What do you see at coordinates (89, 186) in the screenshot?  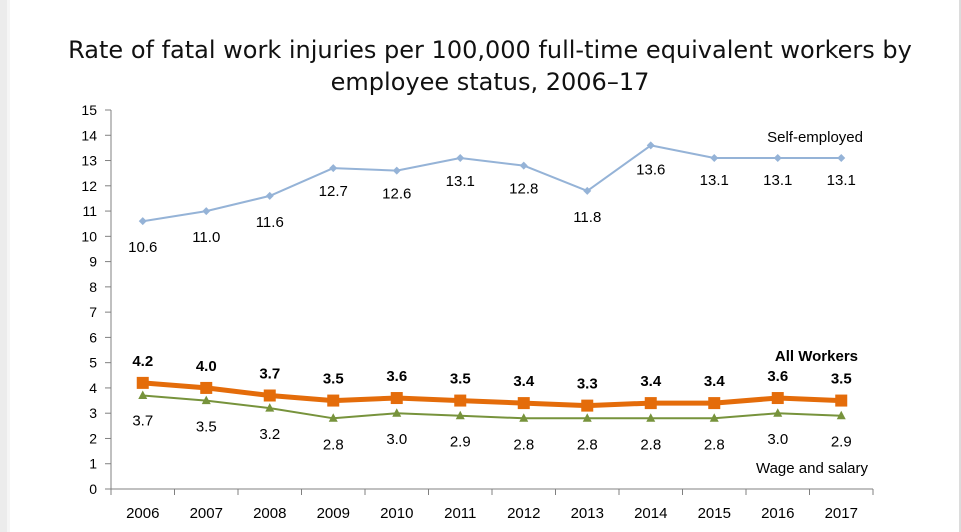 I see `y-tick-label: 12` at bounding box center [89, 186].